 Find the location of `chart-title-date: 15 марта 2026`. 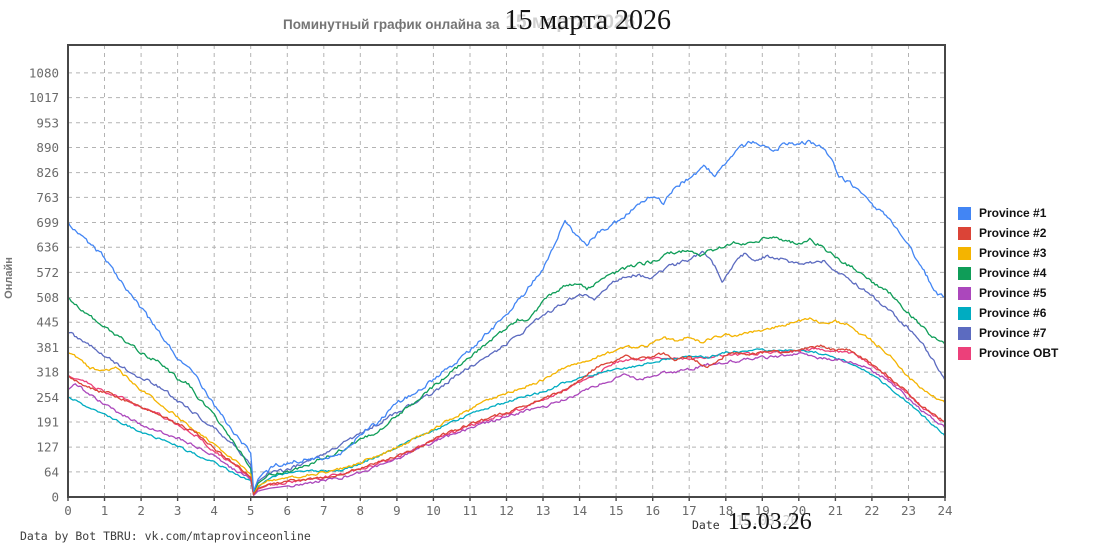

chart-title-date: 15 марта 2026 is located at coordinates (588, 20).